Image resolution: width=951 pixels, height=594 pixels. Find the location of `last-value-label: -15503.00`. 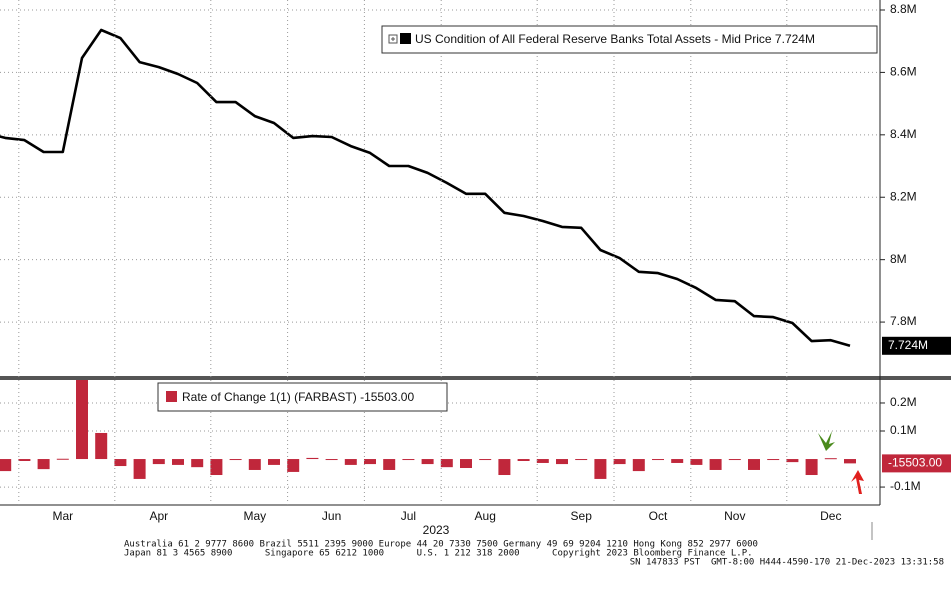

last-value-label: -15503.00 is located at coordinates (915, 463).